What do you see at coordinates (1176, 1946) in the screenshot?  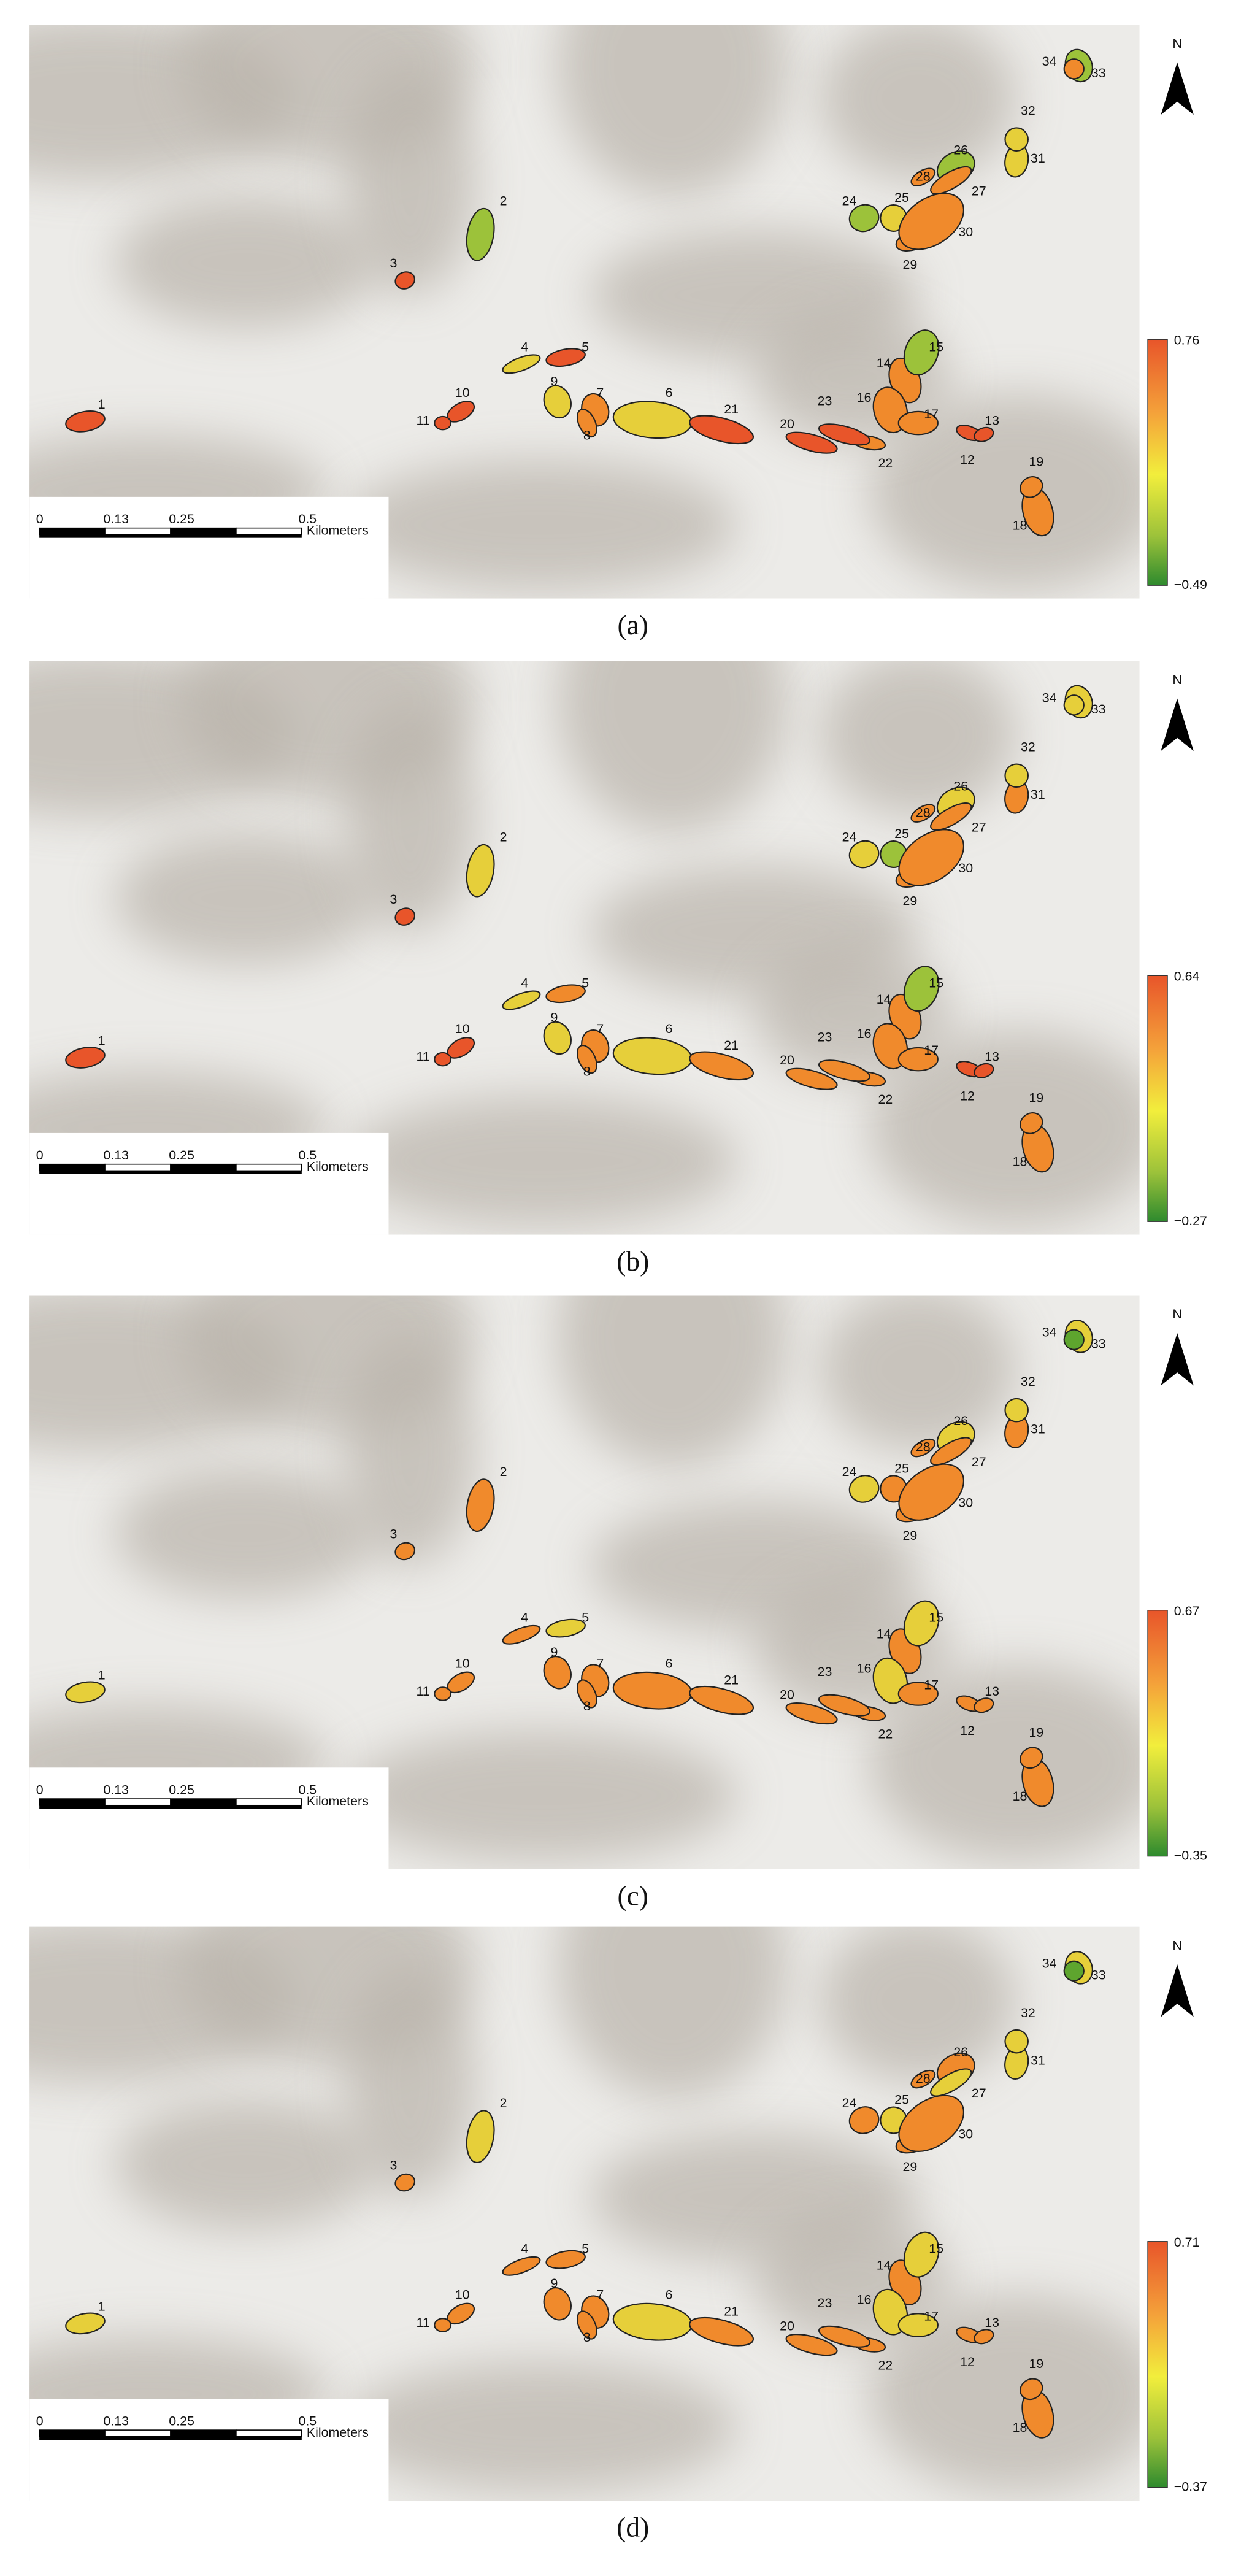 I see `north-label: N` at bounding box center [1176, 1946].